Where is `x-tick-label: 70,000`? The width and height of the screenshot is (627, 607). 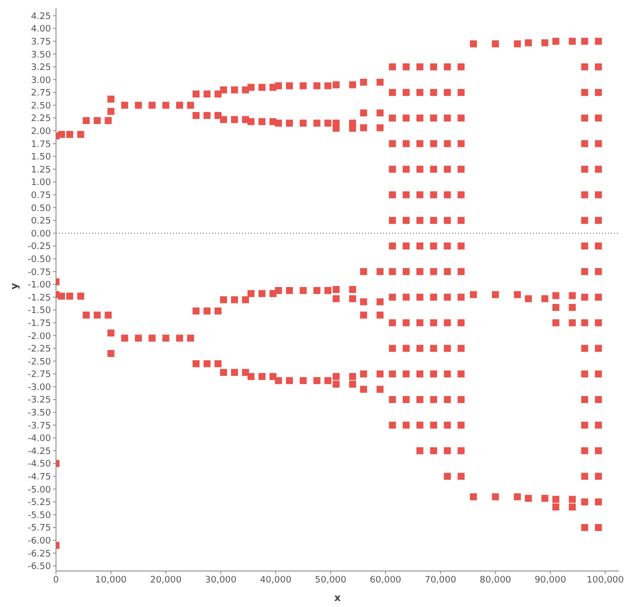 x-tick-label: 70,000 is located at coordinates (440, 580).